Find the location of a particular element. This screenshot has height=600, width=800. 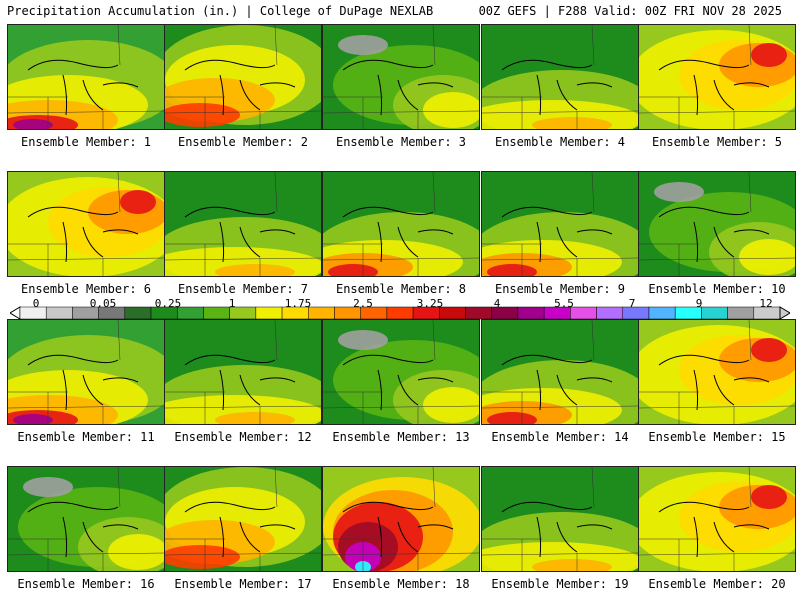

colorbar-tick-label: 0 is located at coordinates (36, 303).